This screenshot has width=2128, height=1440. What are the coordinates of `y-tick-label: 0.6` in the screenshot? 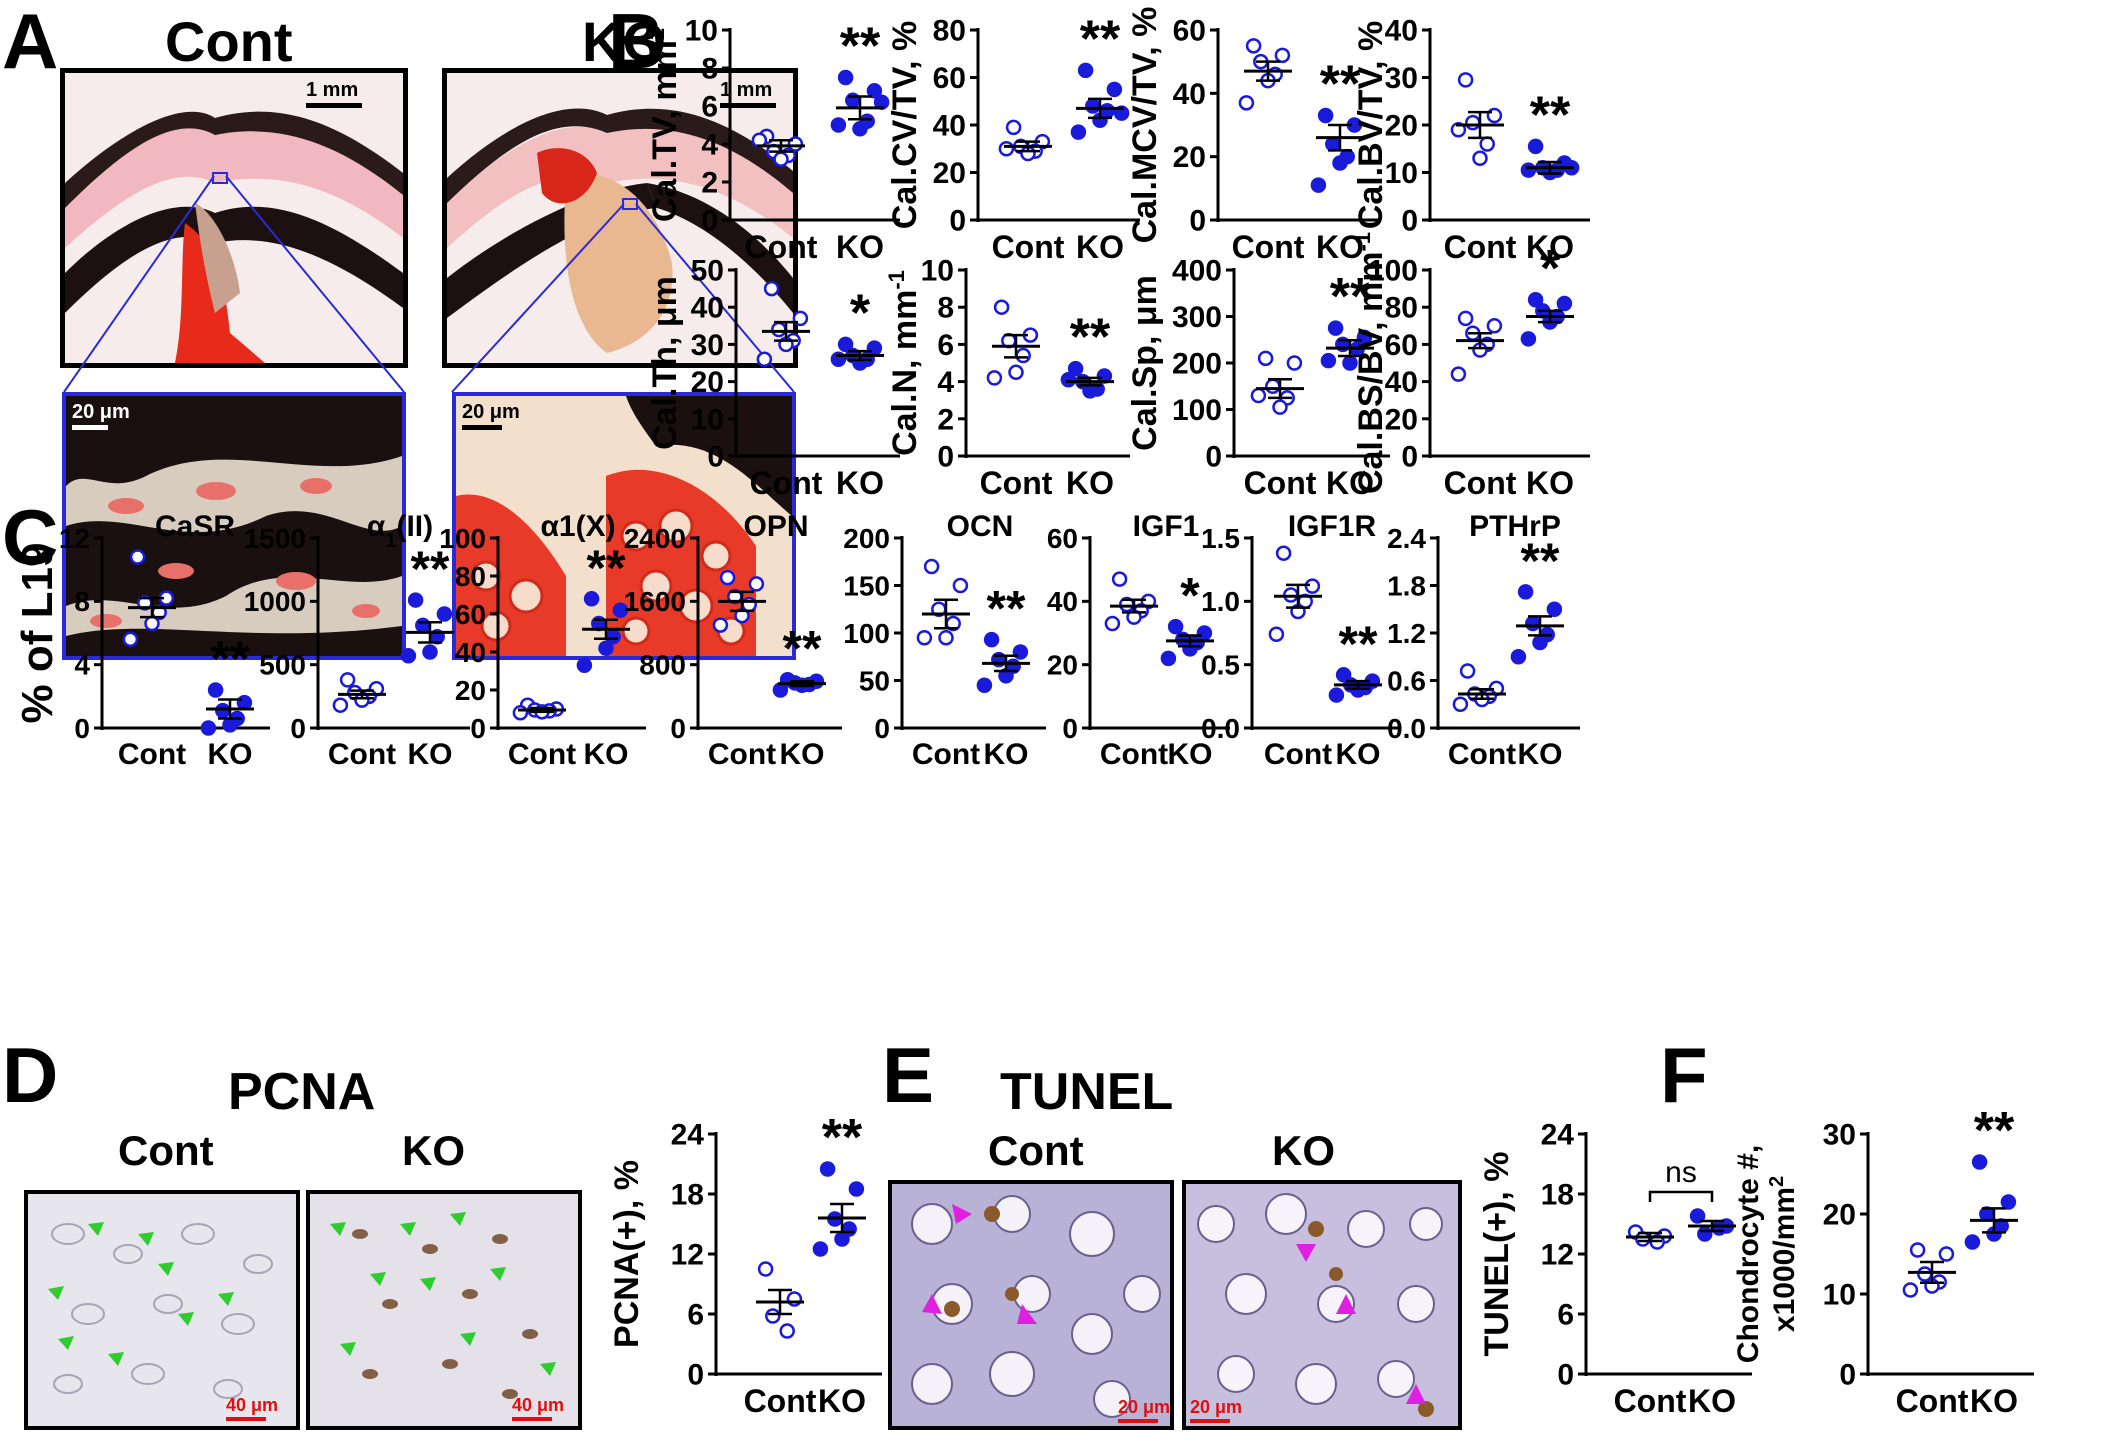 It's located at (1406, 680).